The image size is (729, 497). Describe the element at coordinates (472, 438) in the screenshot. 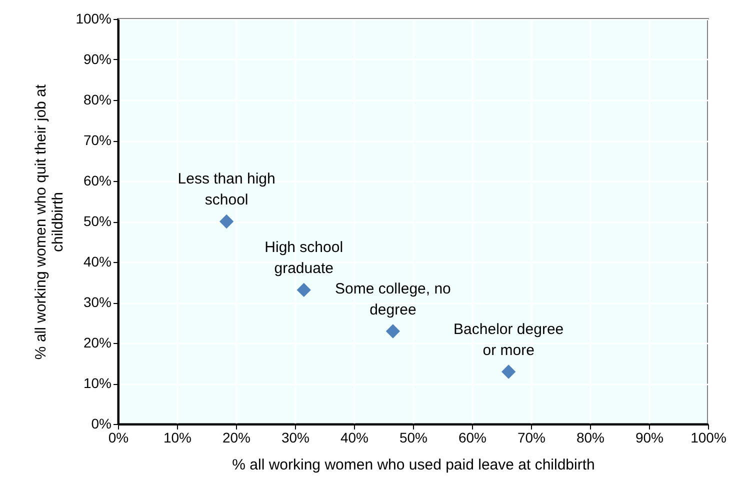

I see `x-tick-label: 60%` at that location.